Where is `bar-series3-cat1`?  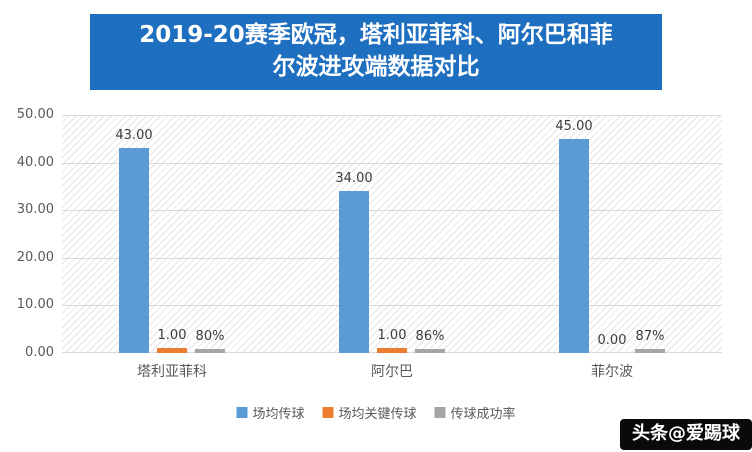
bar-series3-cat1 is located at coordinates (210, 351).